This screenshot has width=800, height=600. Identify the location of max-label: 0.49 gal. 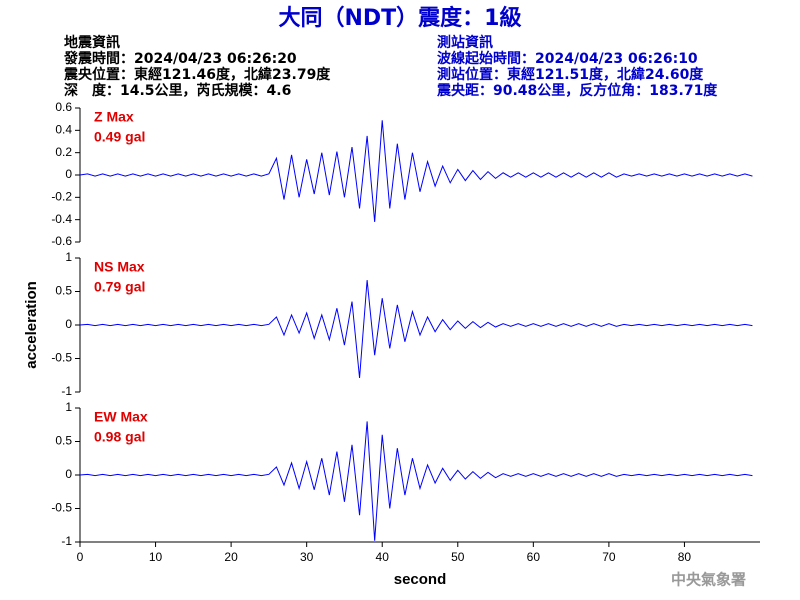
(119, 137).